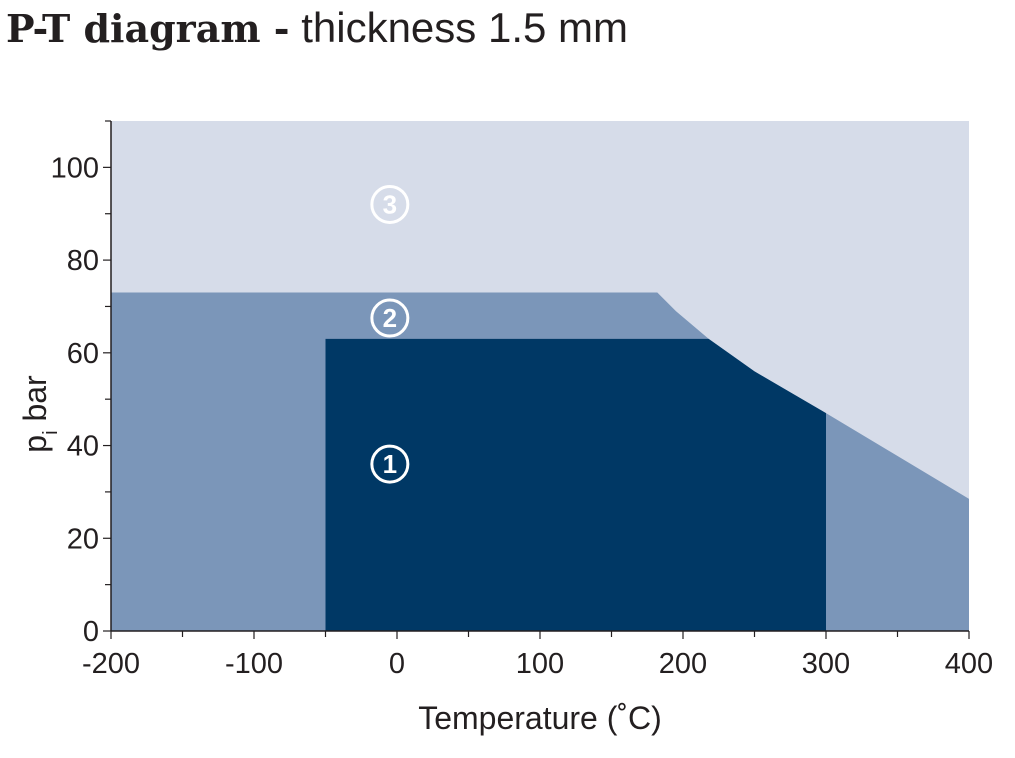  I want to click on x-tick-label: 400, so click(969, 664).